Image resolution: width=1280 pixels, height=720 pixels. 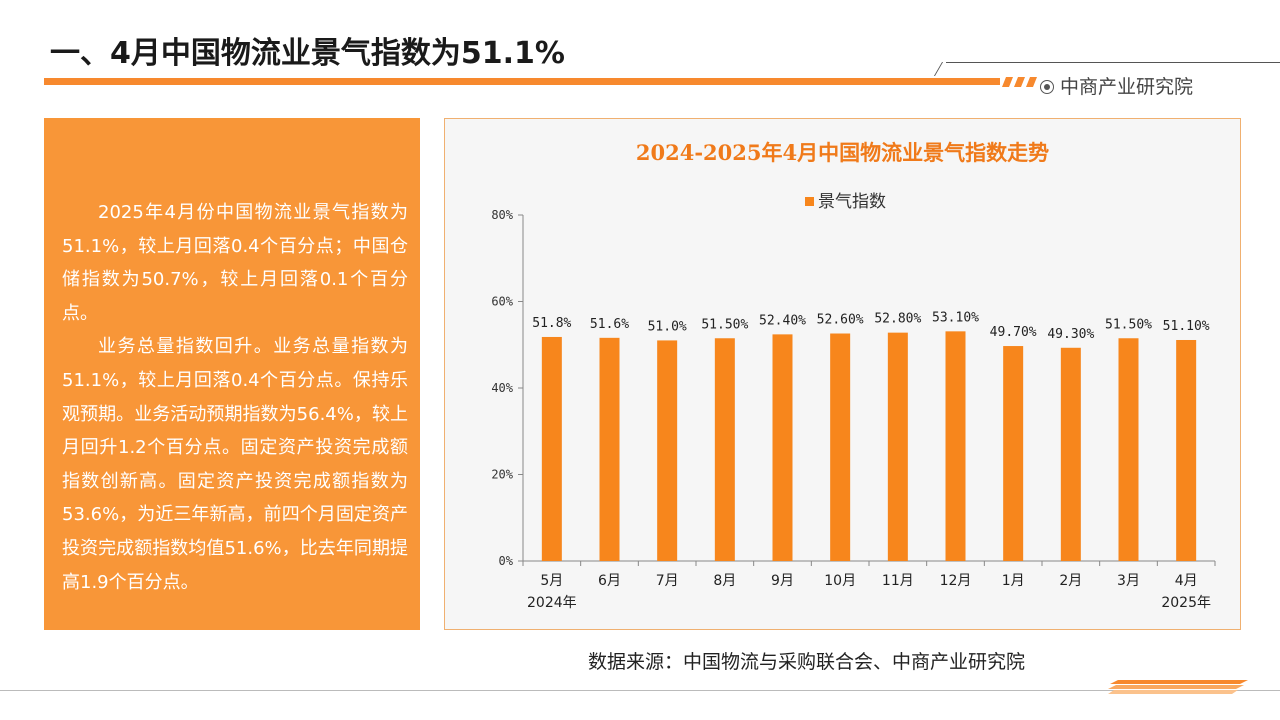 What do you see at coordinates (1113, 62) in the screenshot?
I see `header-thin-line` at bounding box center [1113, 62].